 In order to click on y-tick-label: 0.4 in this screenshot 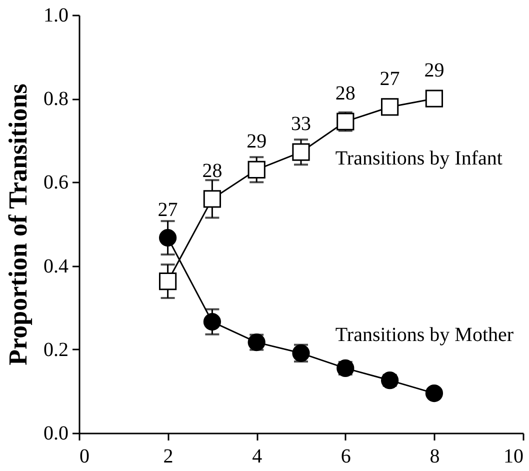, I will do `click(56, 266)`.